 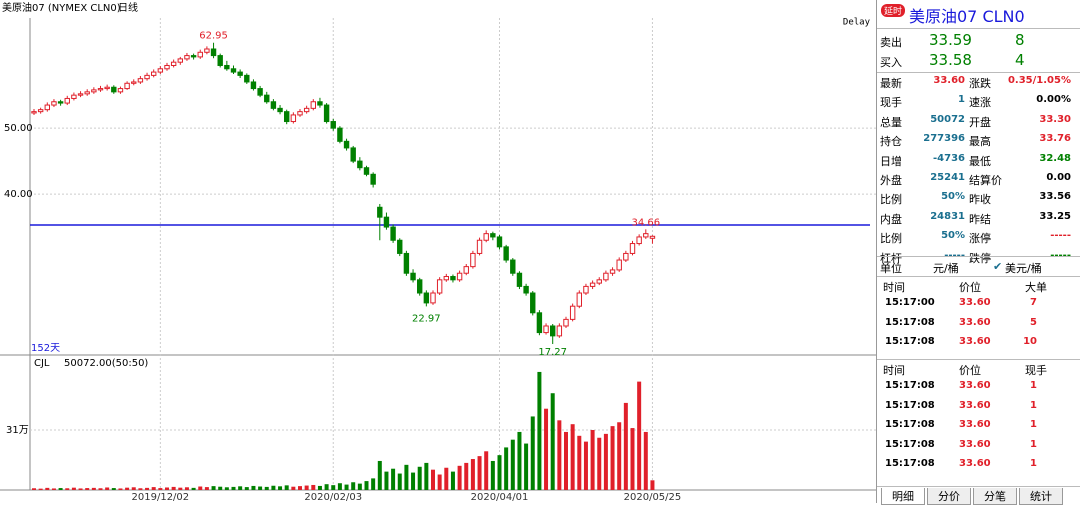 What do you see at coordinates (975, 302) in the screenshot?
I see `trade-price: 33.60` at bounding box center [975, 302].